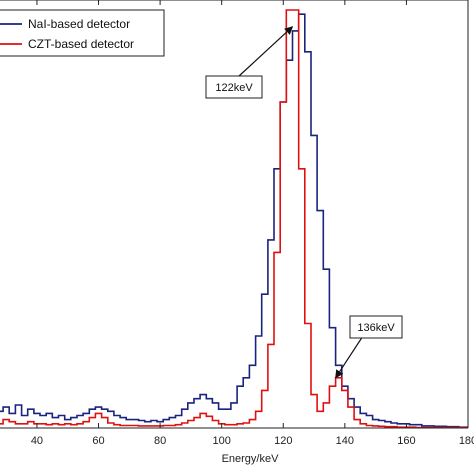 This screenshot has height=474, width=474. I want to click on x-tick-label: 140, so click(345, 441).